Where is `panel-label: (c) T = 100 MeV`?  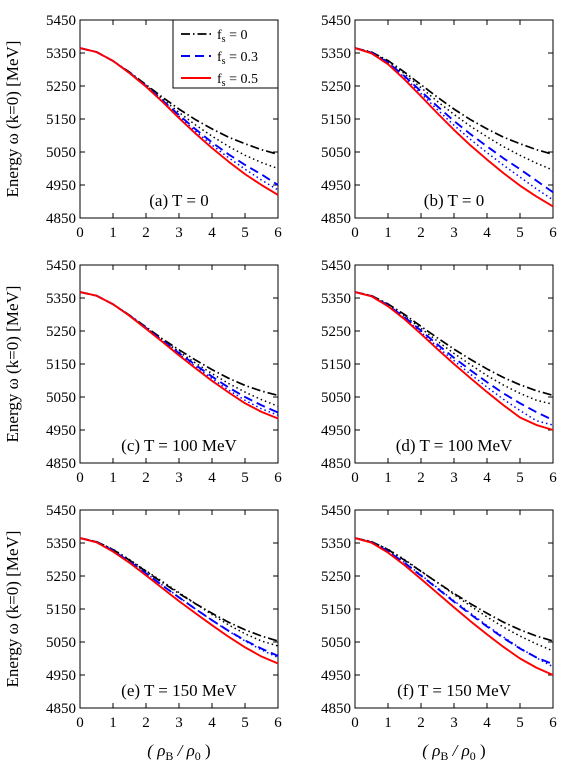 panel-label: (c) T = 100 MeV is located at coordinates (179, 445).